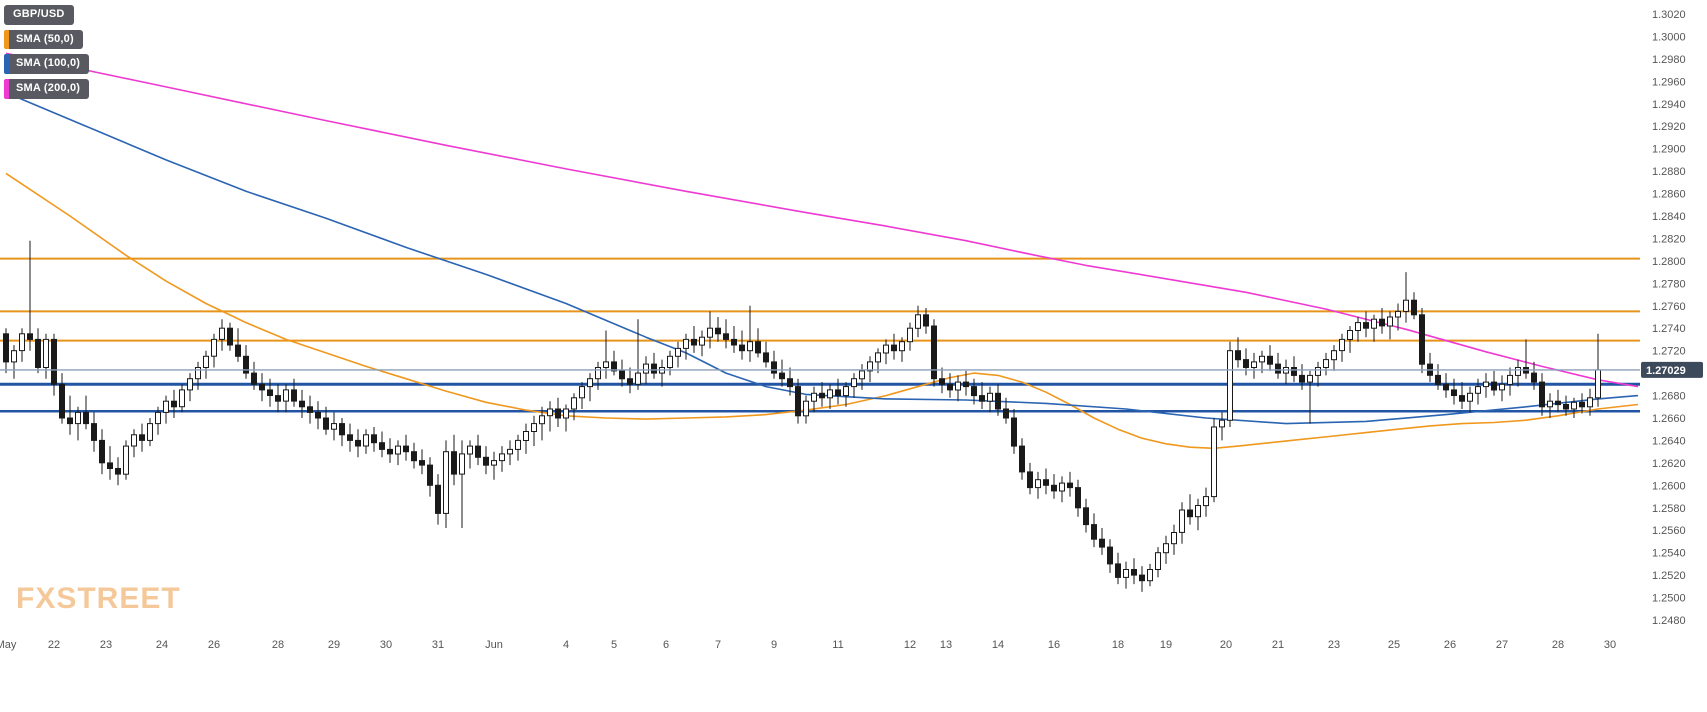 This screenshot has width=1707, height=712. I want to click on svg-text: 5, so click(614, 645).